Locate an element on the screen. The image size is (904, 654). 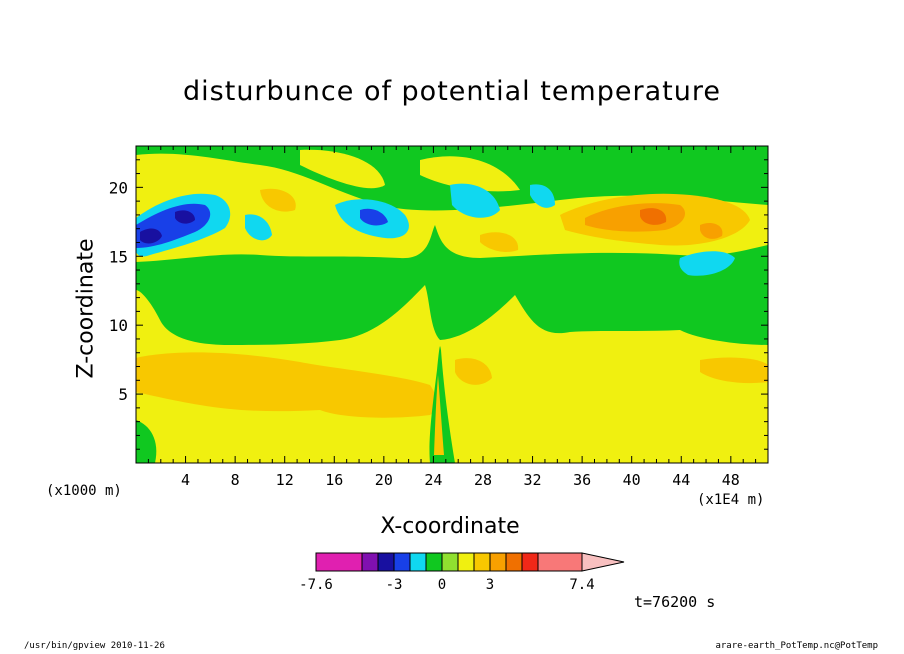
warm-band-peak is located at coordinates (653, 216).